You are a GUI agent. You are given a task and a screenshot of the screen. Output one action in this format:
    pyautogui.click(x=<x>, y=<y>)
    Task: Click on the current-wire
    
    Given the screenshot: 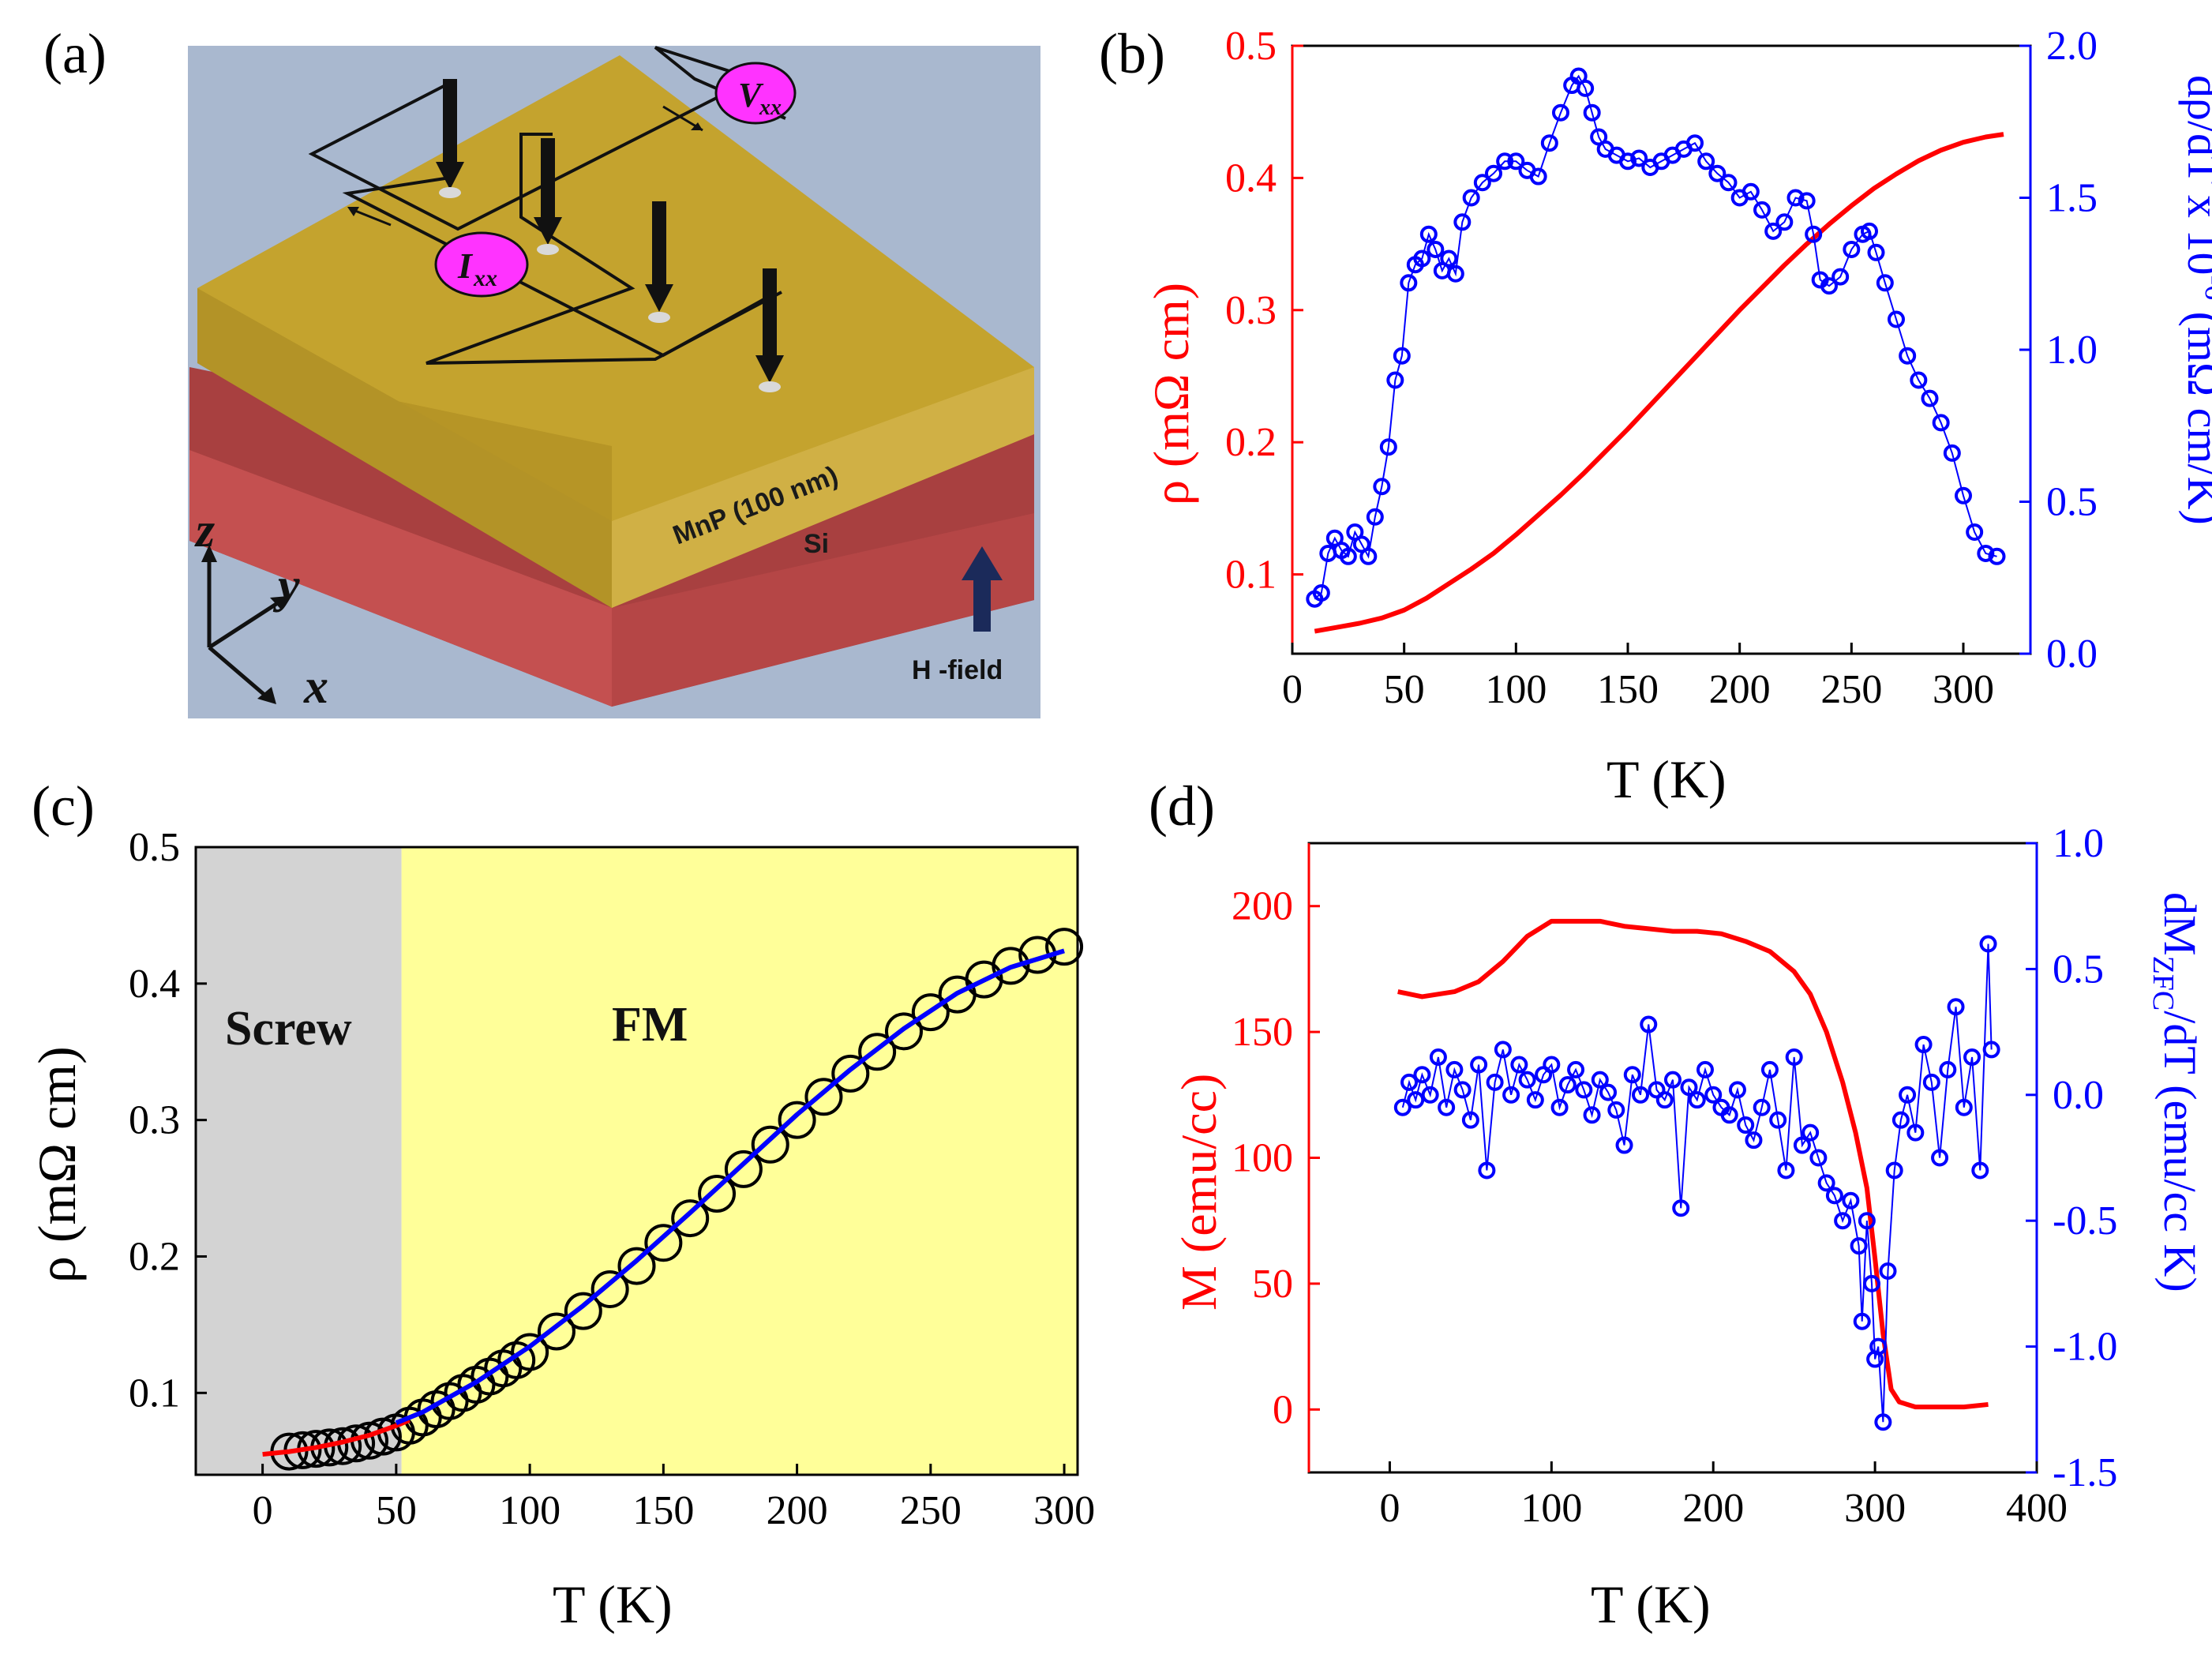 What is the action you would take?
    pyautogui.click(x=604, y=249)
    